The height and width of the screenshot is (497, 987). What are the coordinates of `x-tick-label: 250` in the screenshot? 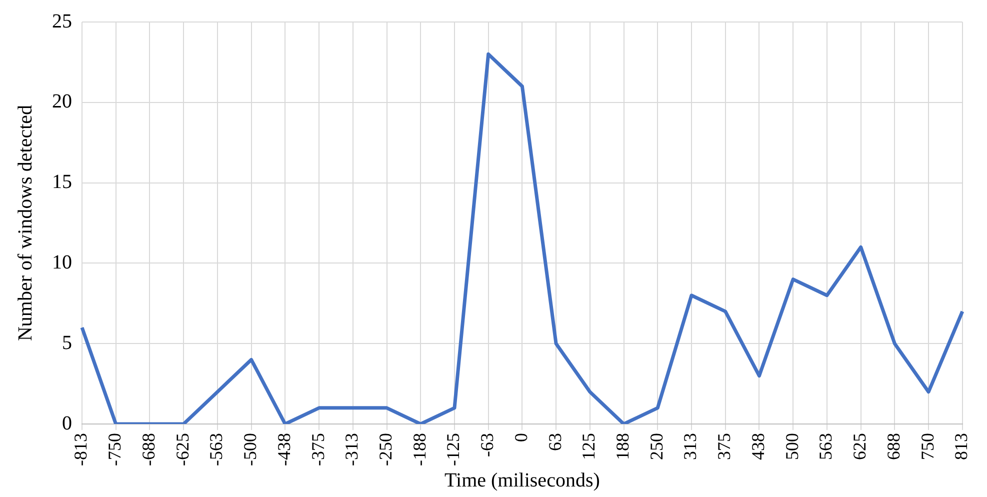 It's located at (656, 446).